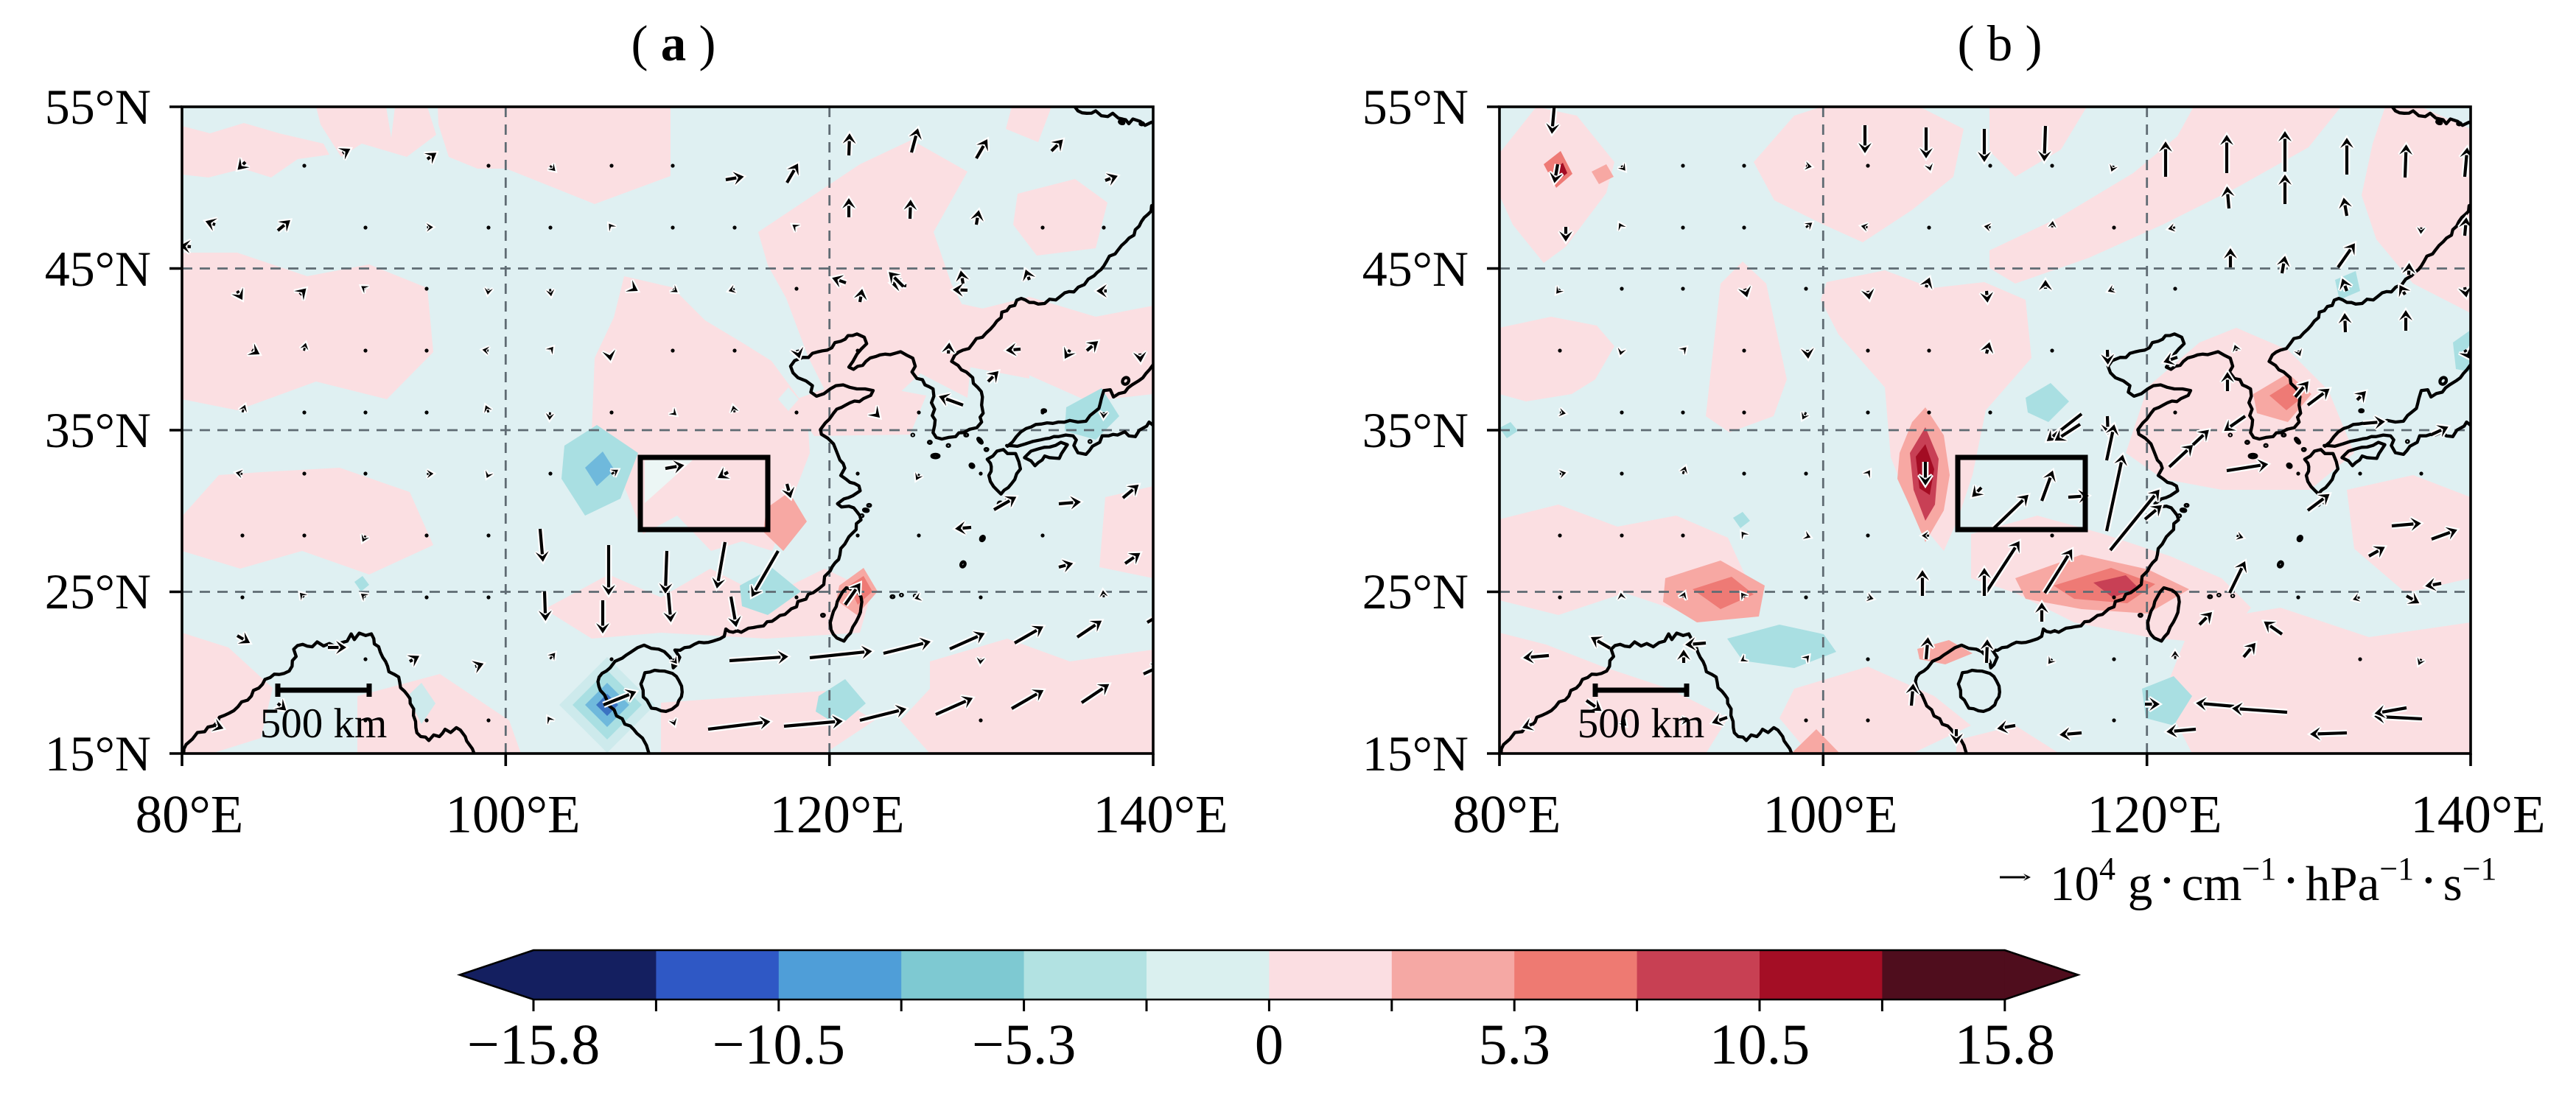  I want to click on svg-text: ( a ), so click(673, 43).